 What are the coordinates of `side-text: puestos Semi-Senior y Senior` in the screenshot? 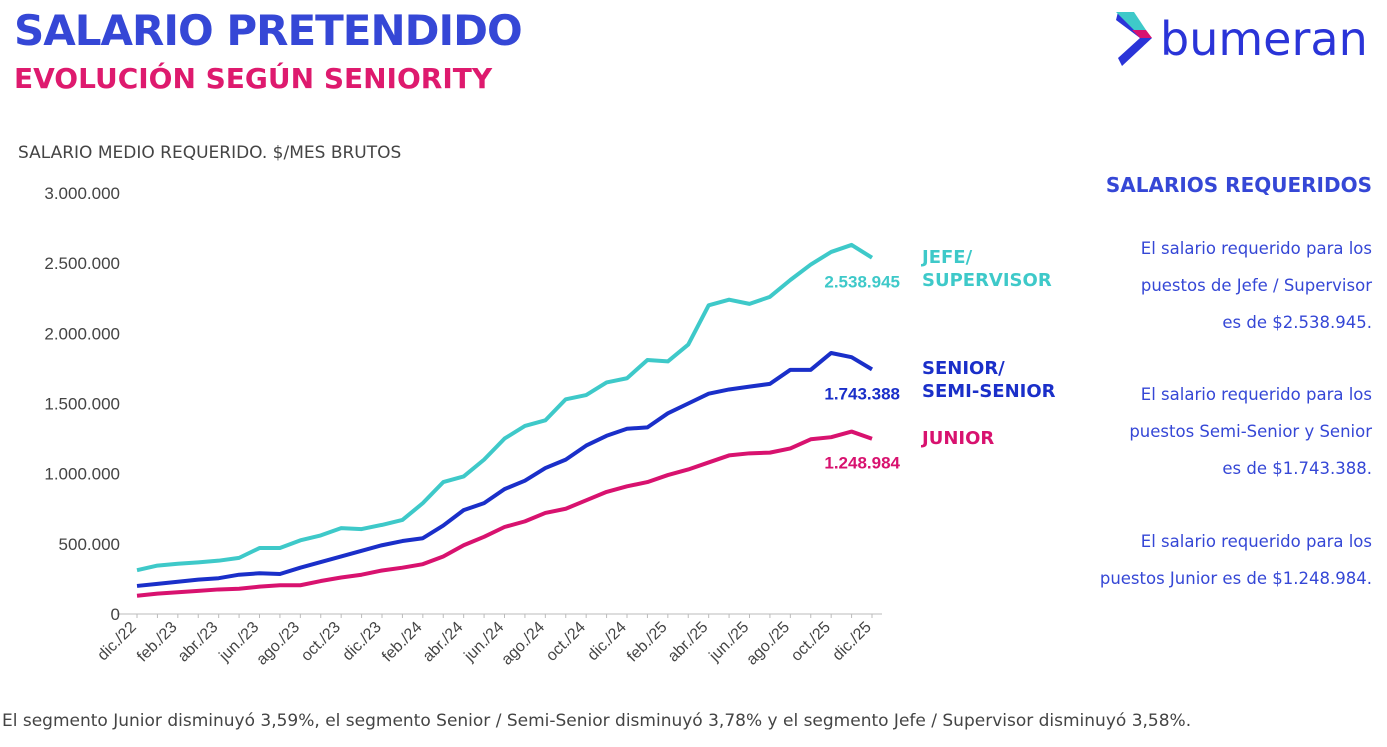 It's located at (1250, 431).